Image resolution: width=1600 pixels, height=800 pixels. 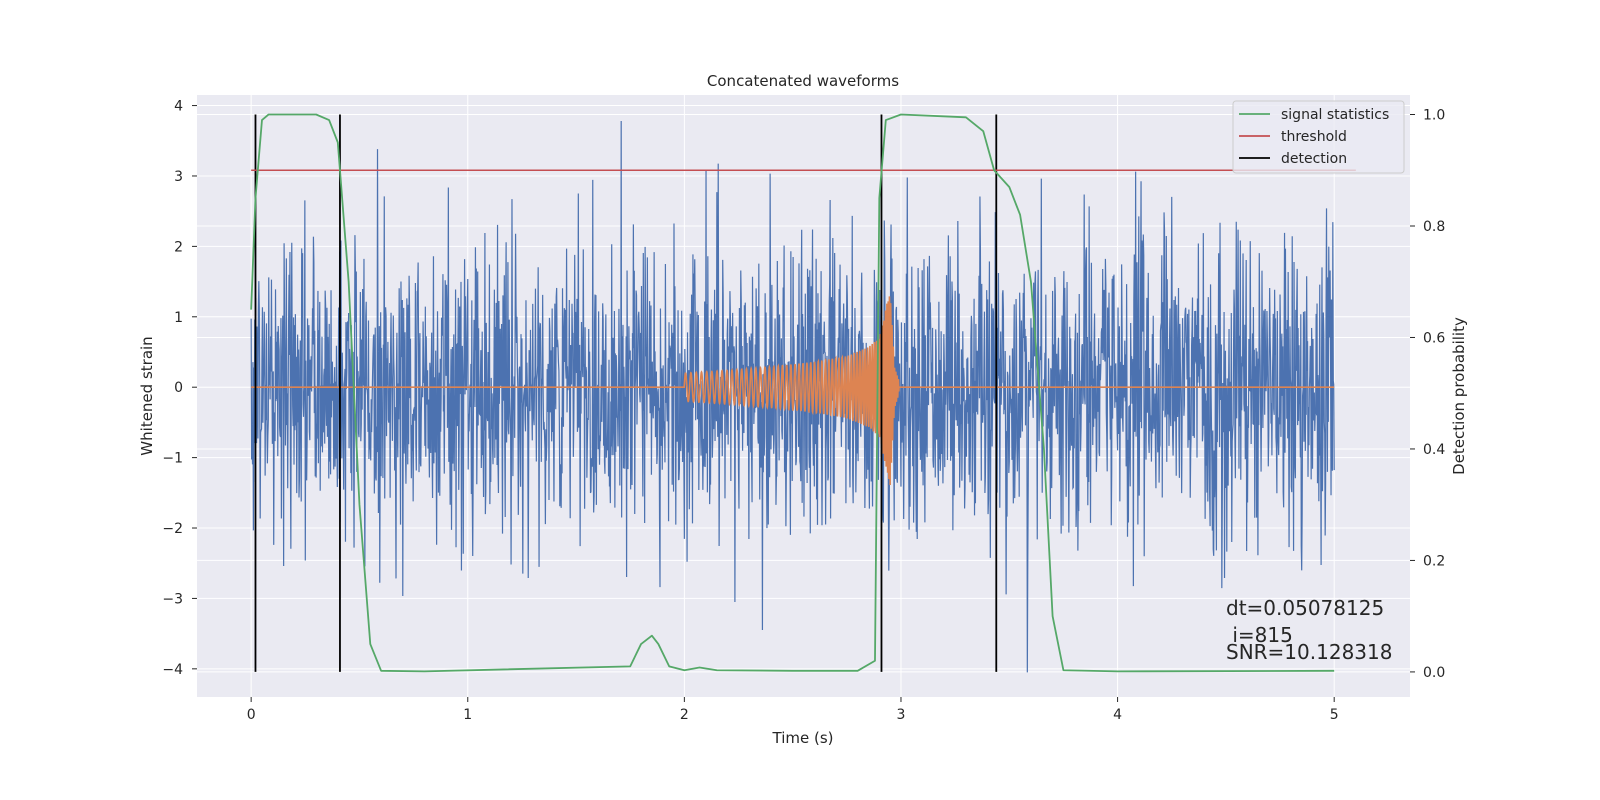 What do you see at coordinates (1434, 561) in the screenshot?
I see `y-right-tick-label: 0.2` at bounding box center [1434, 561].